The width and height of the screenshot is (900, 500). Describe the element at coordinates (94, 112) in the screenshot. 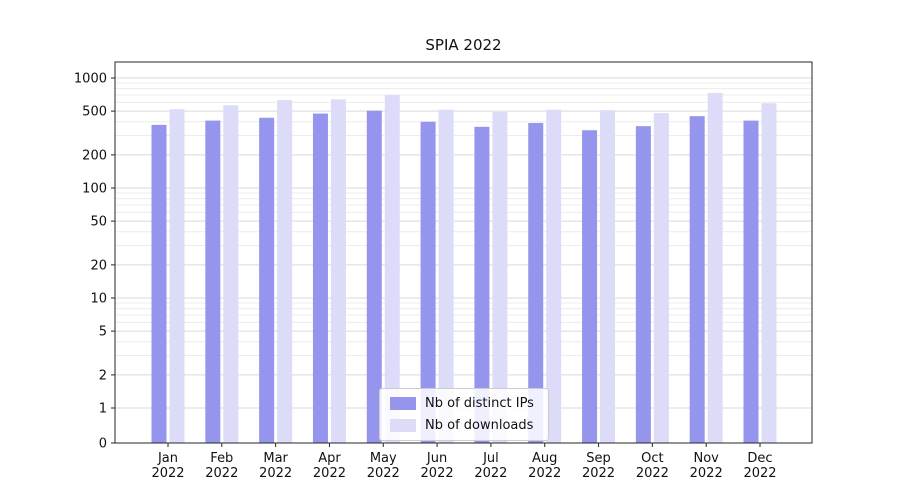

I see `y-tick-label: 500` at that location.